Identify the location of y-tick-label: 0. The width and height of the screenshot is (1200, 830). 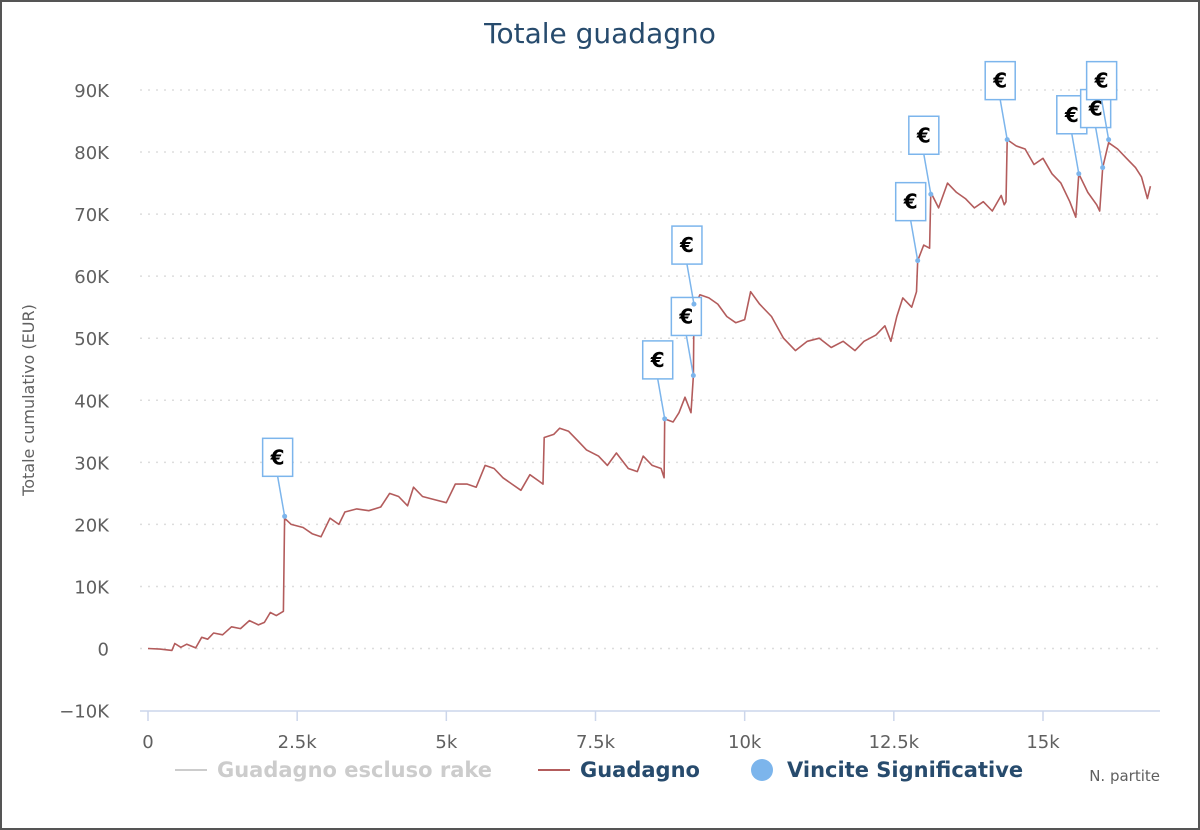
(103, 650).